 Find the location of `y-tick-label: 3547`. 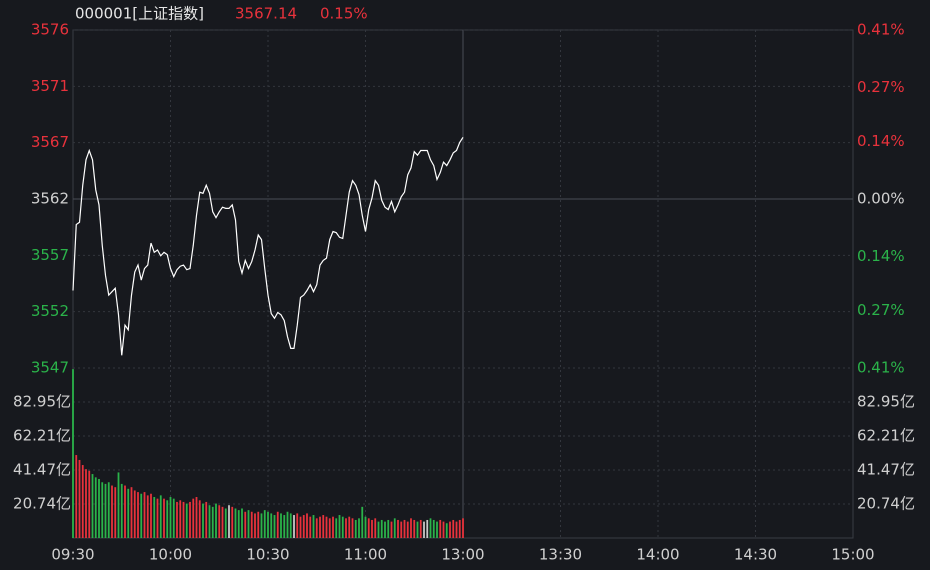

y-tick-label: 3547 is located at coordinates (50, 368).